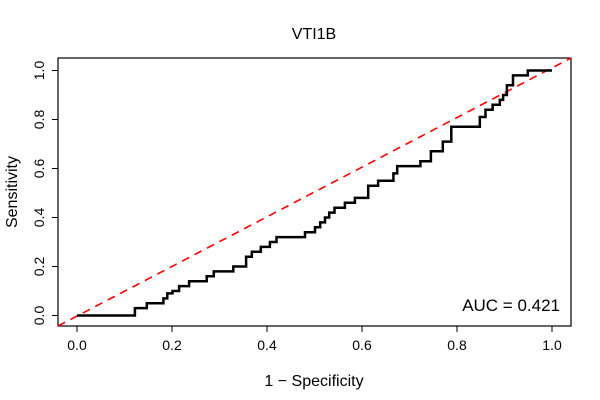  What do you see at coordinates (39, 316) in the screenshot?
I see `y-tick-label: 0.0` at bounding box center [39, 316].